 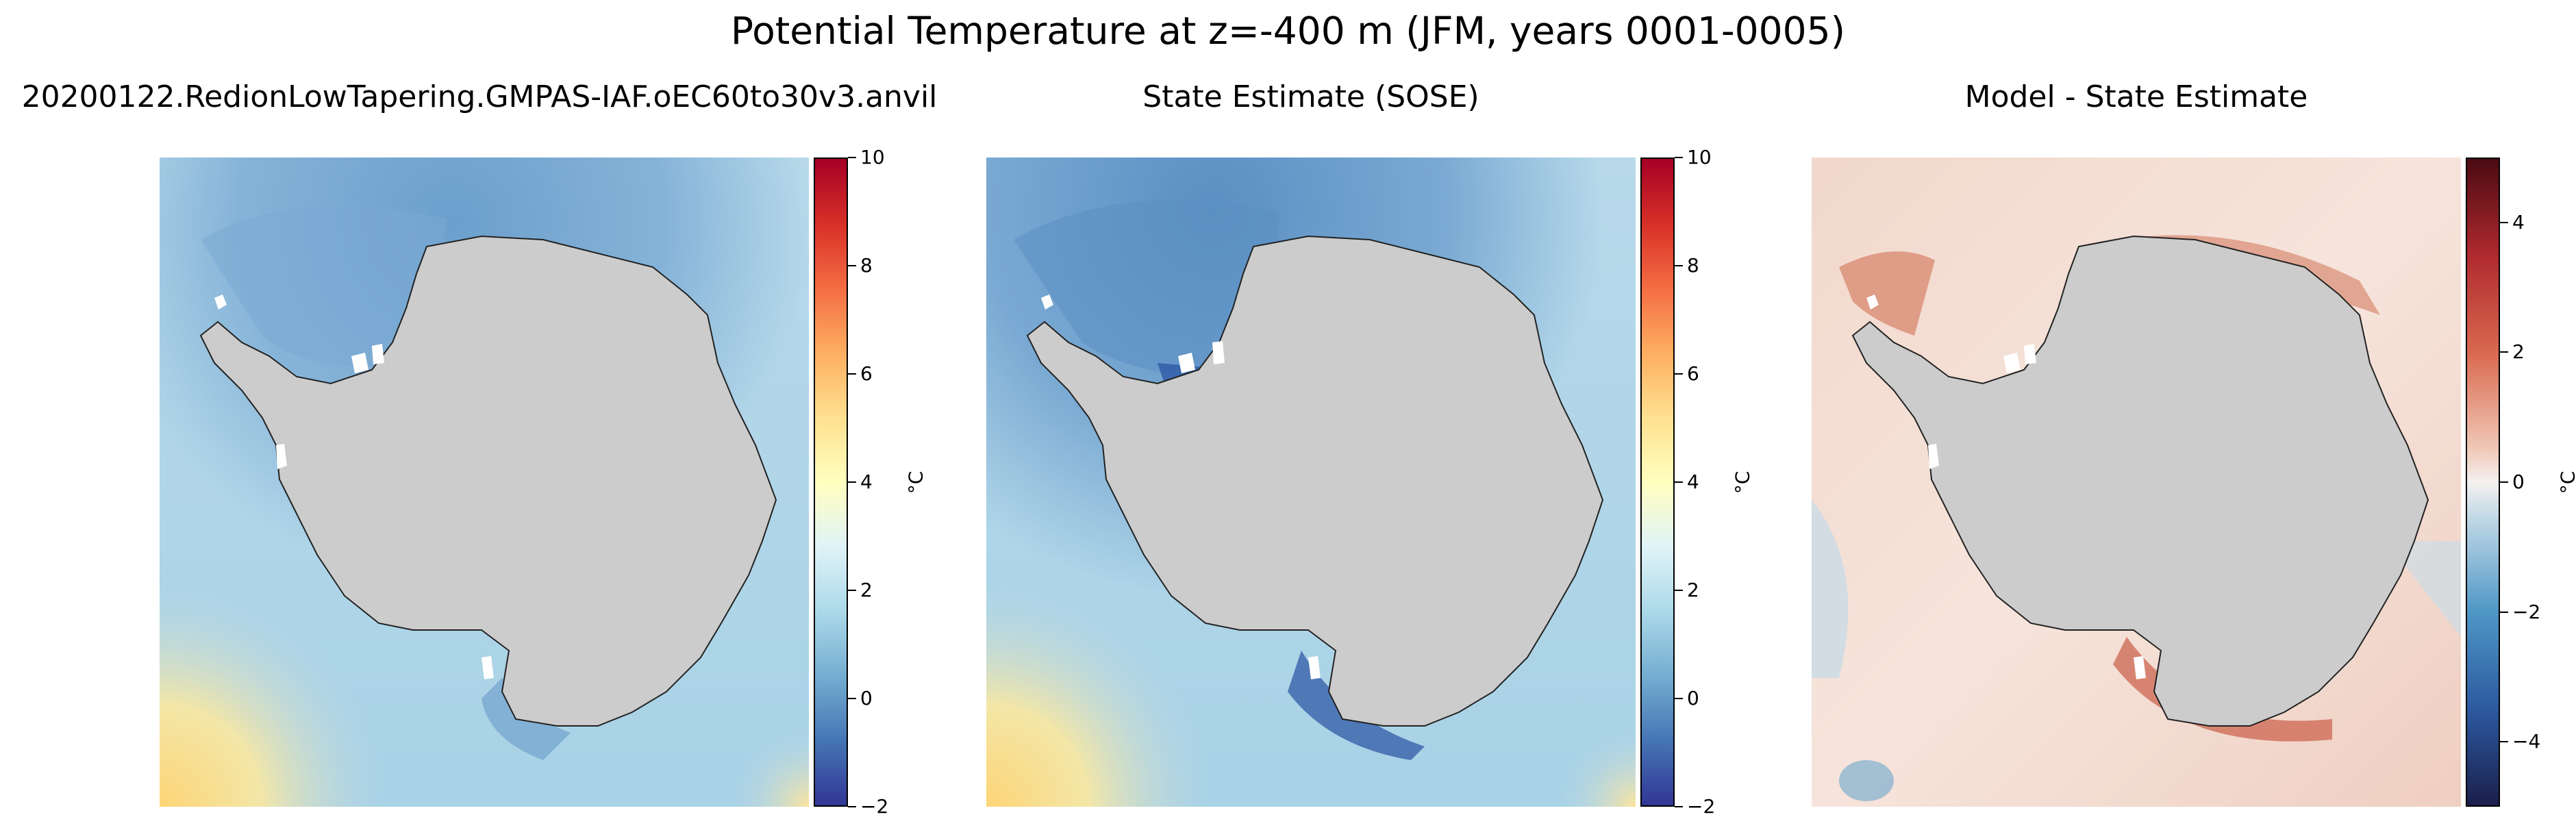 I want to click on panel-2-colorbar, so click(x=1657, y=483).